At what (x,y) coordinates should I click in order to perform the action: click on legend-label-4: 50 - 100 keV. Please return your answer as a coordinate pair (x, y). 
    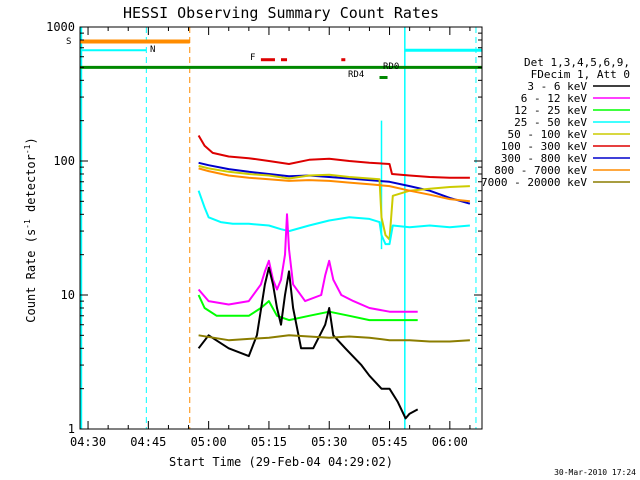
    Looking at the image, I should click on (548, 134).